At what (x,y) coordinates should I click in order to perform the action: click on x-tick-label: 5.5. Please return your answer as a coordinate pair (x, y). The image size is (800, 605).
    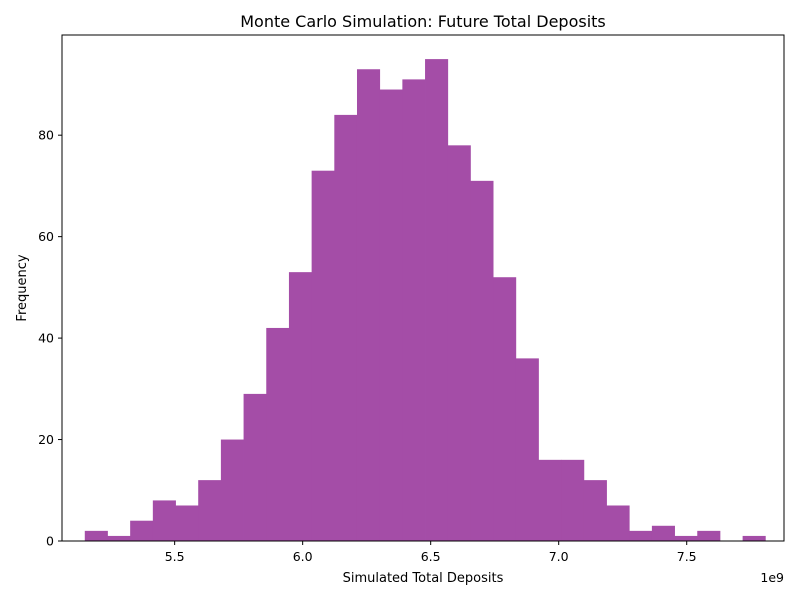
    Looking at the image, I should click on (175, 556).